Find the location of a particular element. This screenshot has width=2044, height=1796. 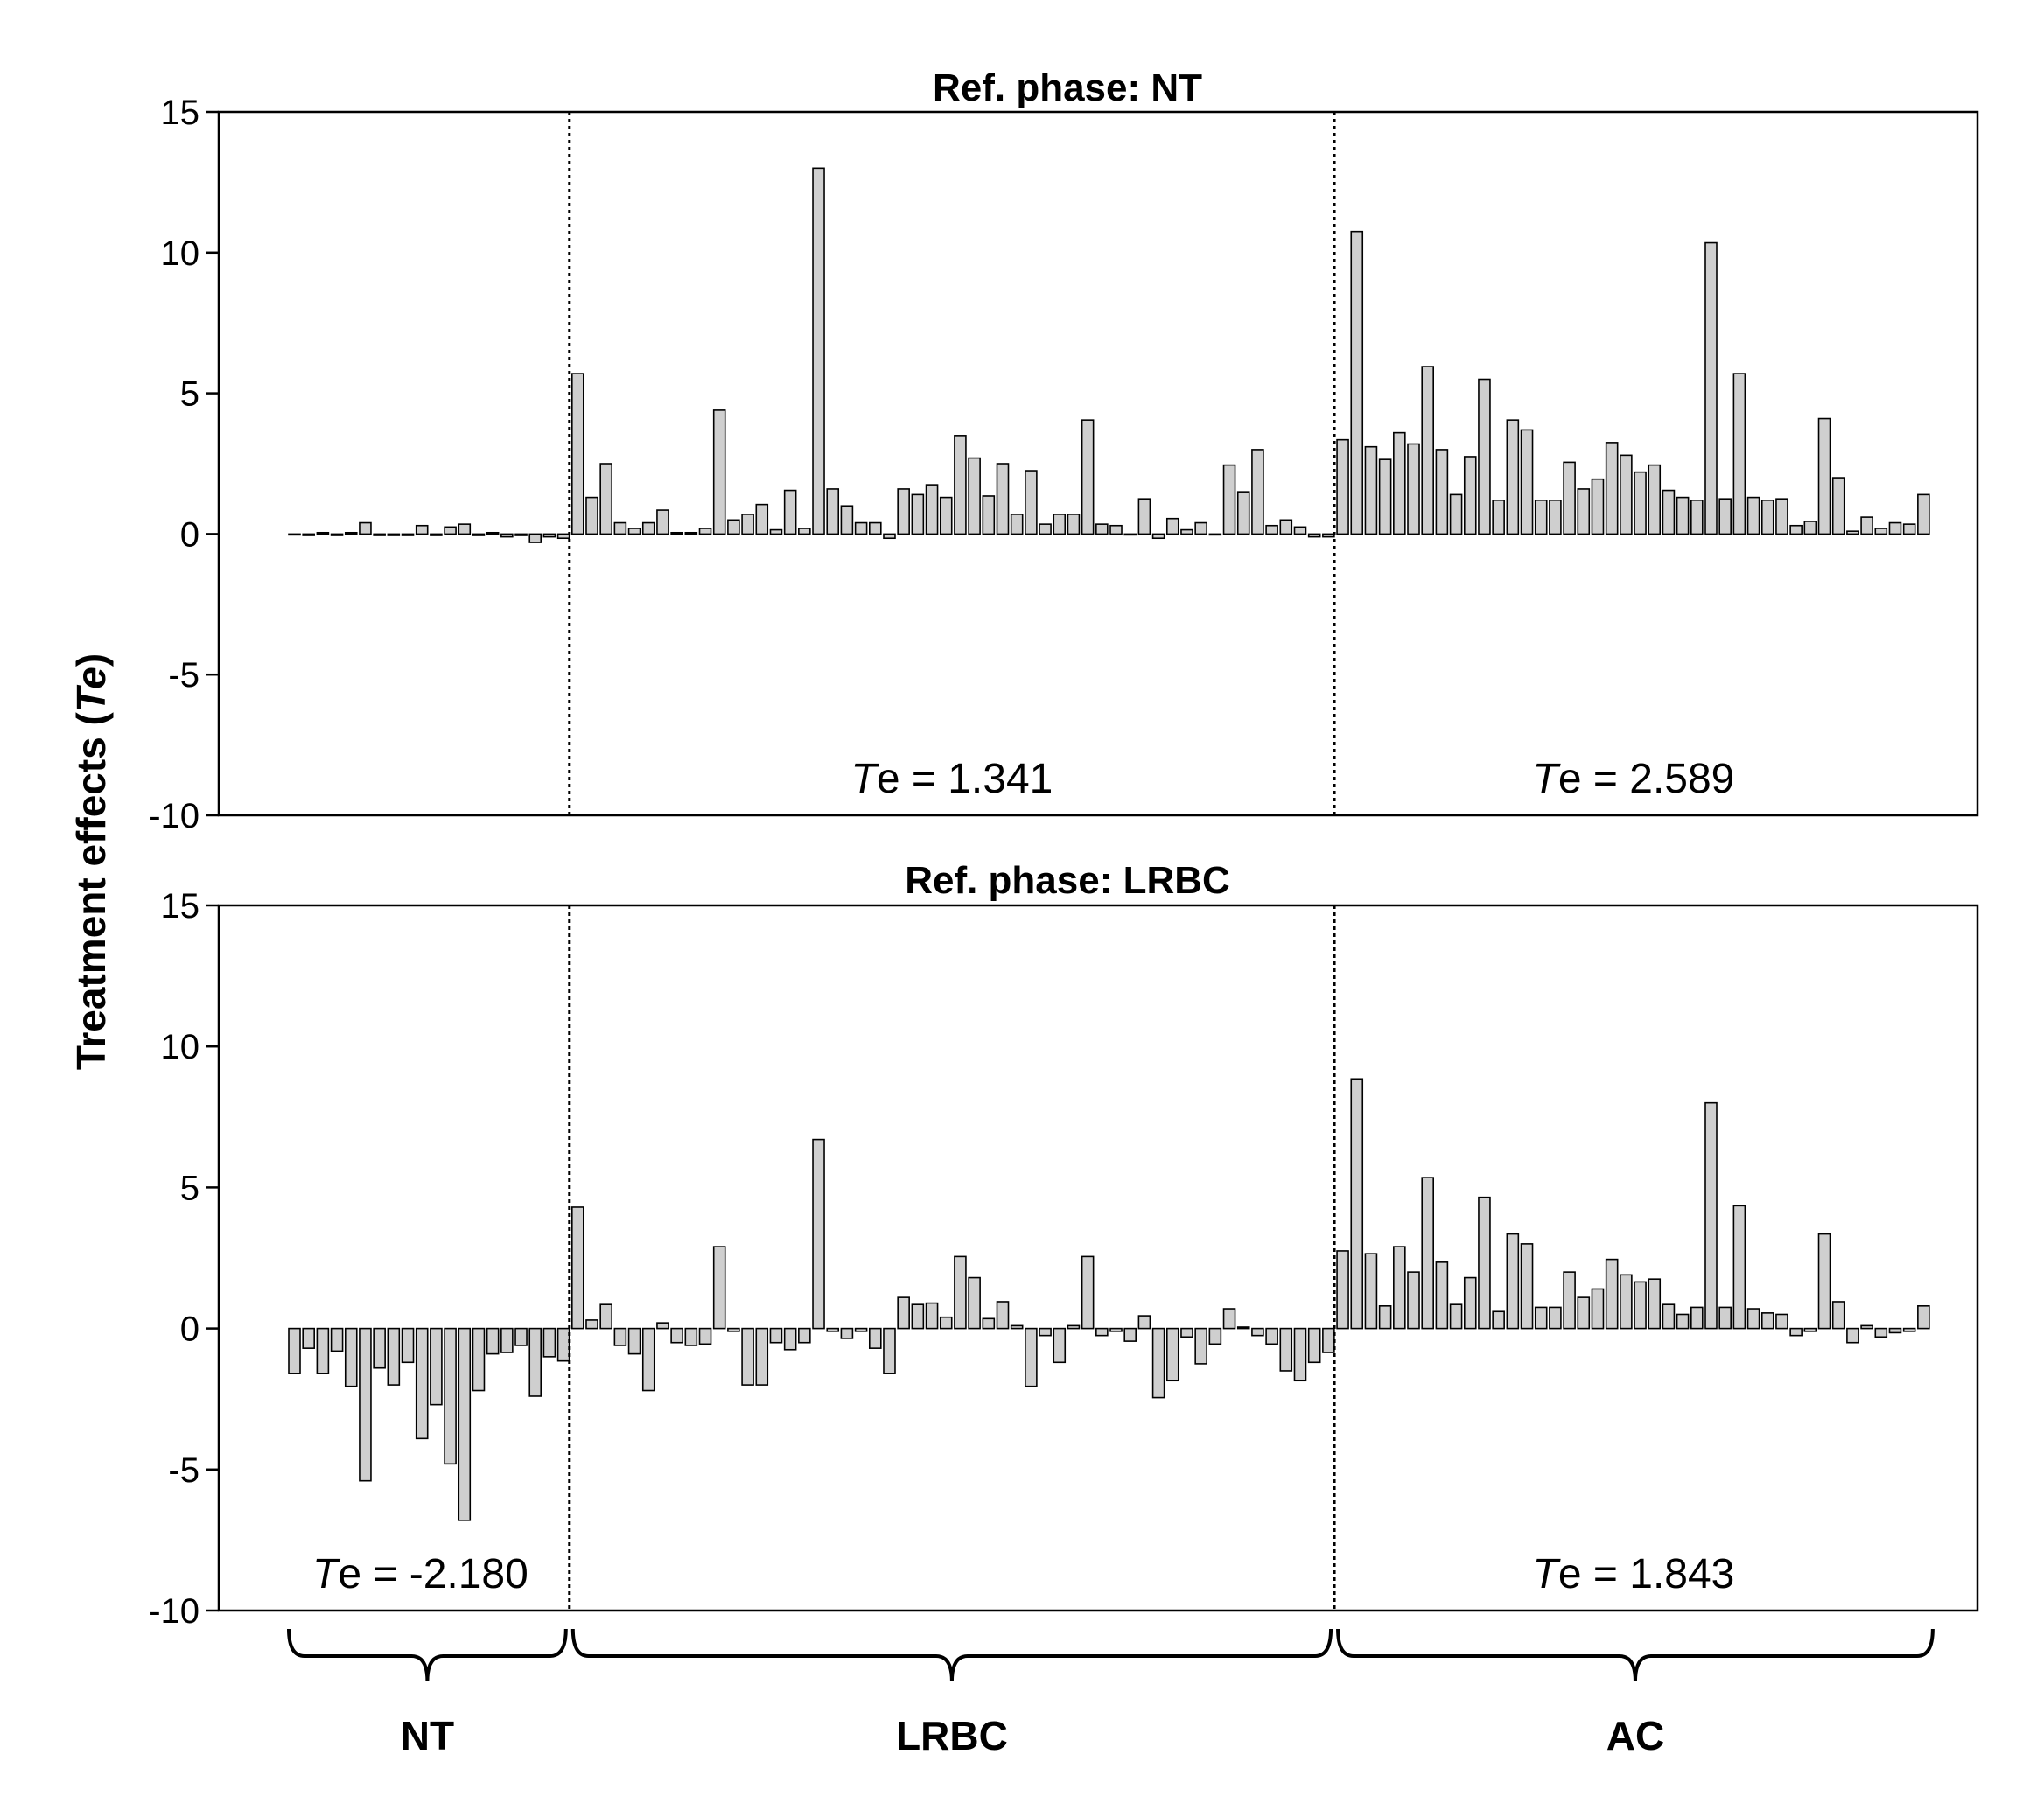

y-tick-label: 5 is located at coordinates (190, 394).